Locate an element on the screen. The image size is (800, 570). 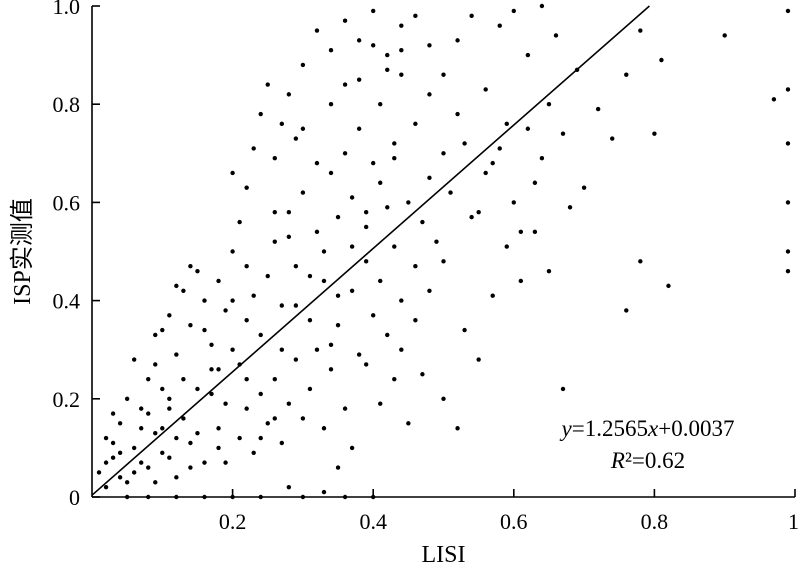
equation-part2: +0.0037 is located at coordinates (696, 428).